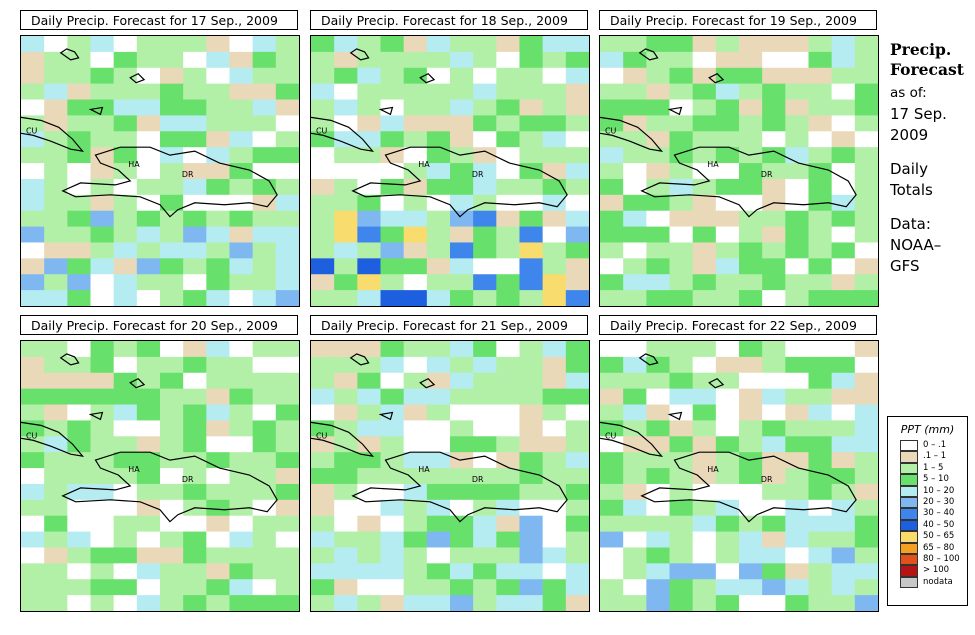 The image size is (975, 635). What do you see at coordinates (927, 502) in the screenshot?
I see `legend-item: 20 – 30` at bounding box center [927, 502].